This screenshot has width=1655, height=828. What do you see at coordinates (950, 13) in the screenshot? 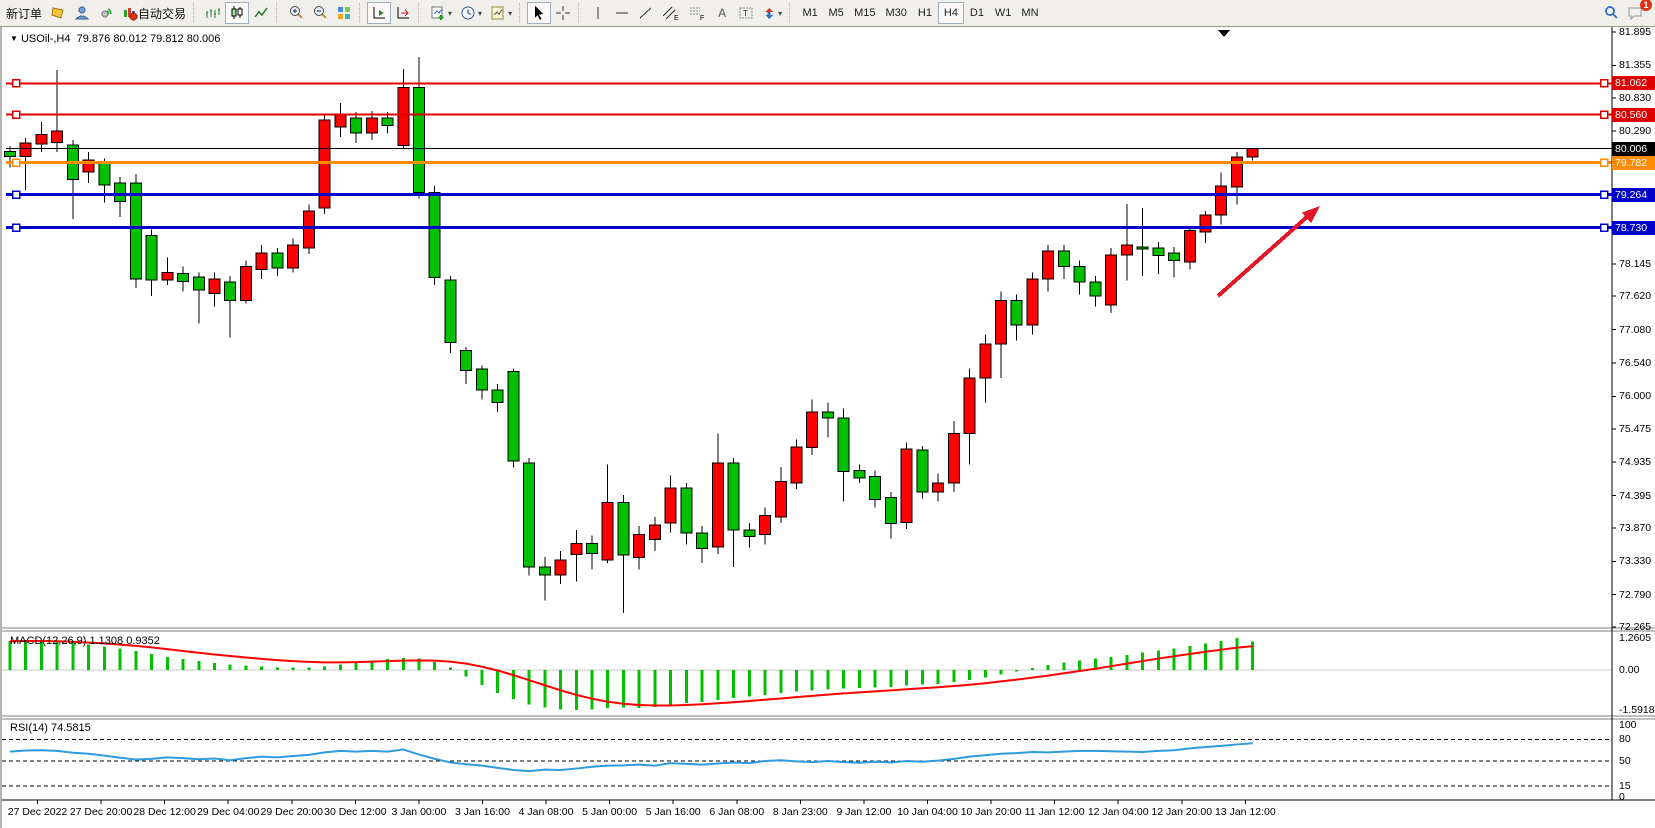
I see `timeframe-h4: H4` at bounding box center [950, 13].